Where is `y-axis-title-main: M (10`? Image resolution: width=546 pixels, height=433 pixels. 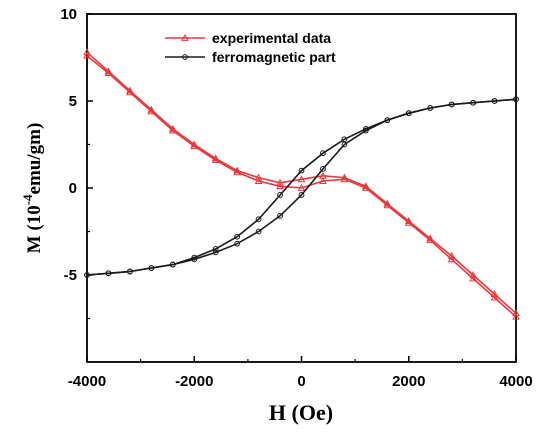 y-axis-title-main: M (10 is located at coordinates (34, 229).